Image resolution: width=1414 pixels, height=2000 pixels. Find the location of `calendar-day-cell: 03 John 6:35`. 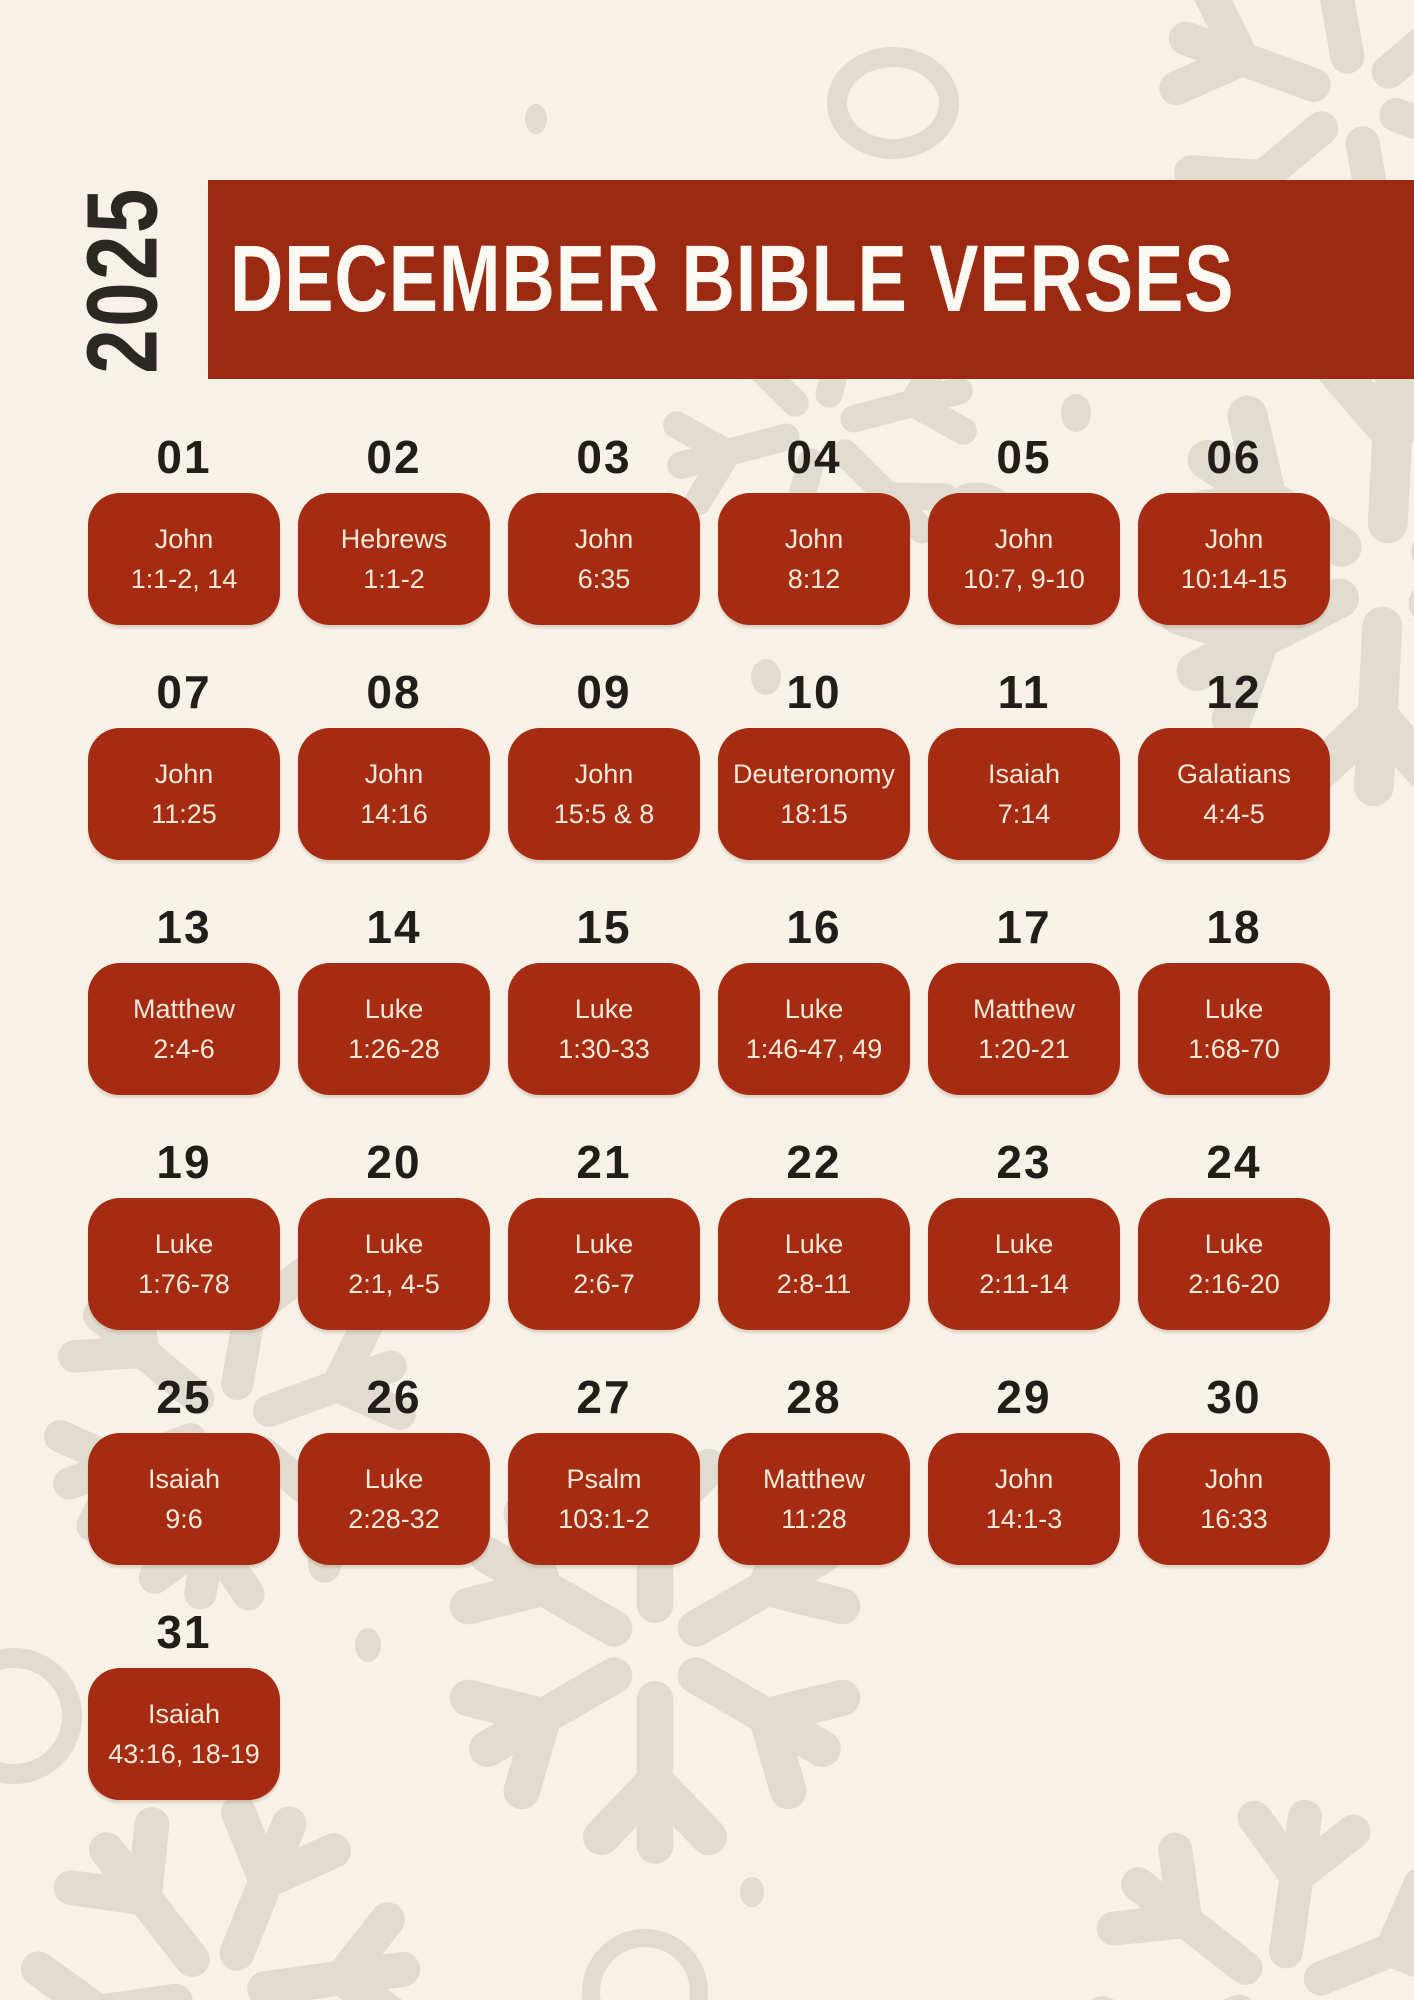

calendar-day-cell: 03 John 6:35 is located at coordinates (604, 529).